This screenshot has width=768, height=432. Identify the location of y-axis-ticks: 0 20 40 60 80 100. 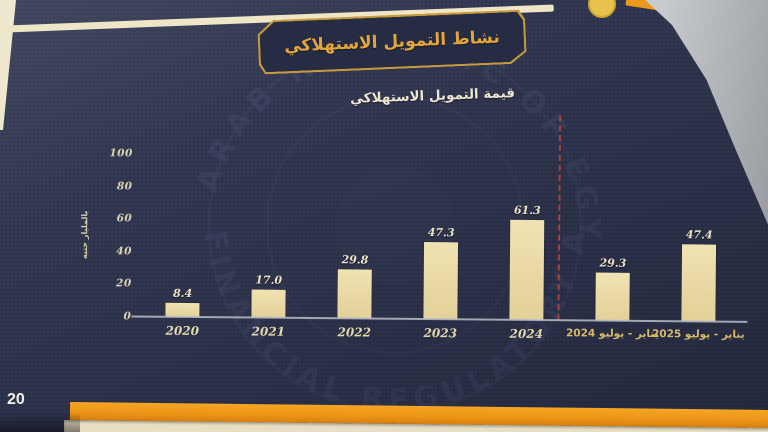
(115, 234).